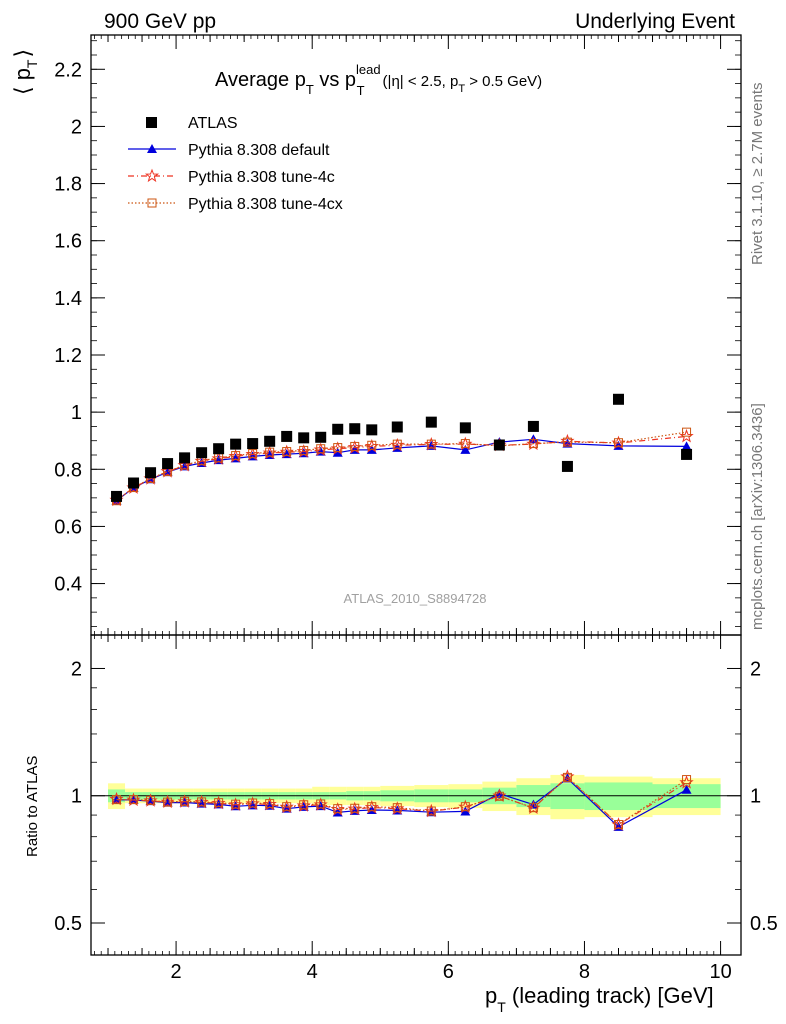  Describe the element at coordinates (259, 150) in the screenshot. I see `legend-label-default: Pythia 8.308 default` at that location.